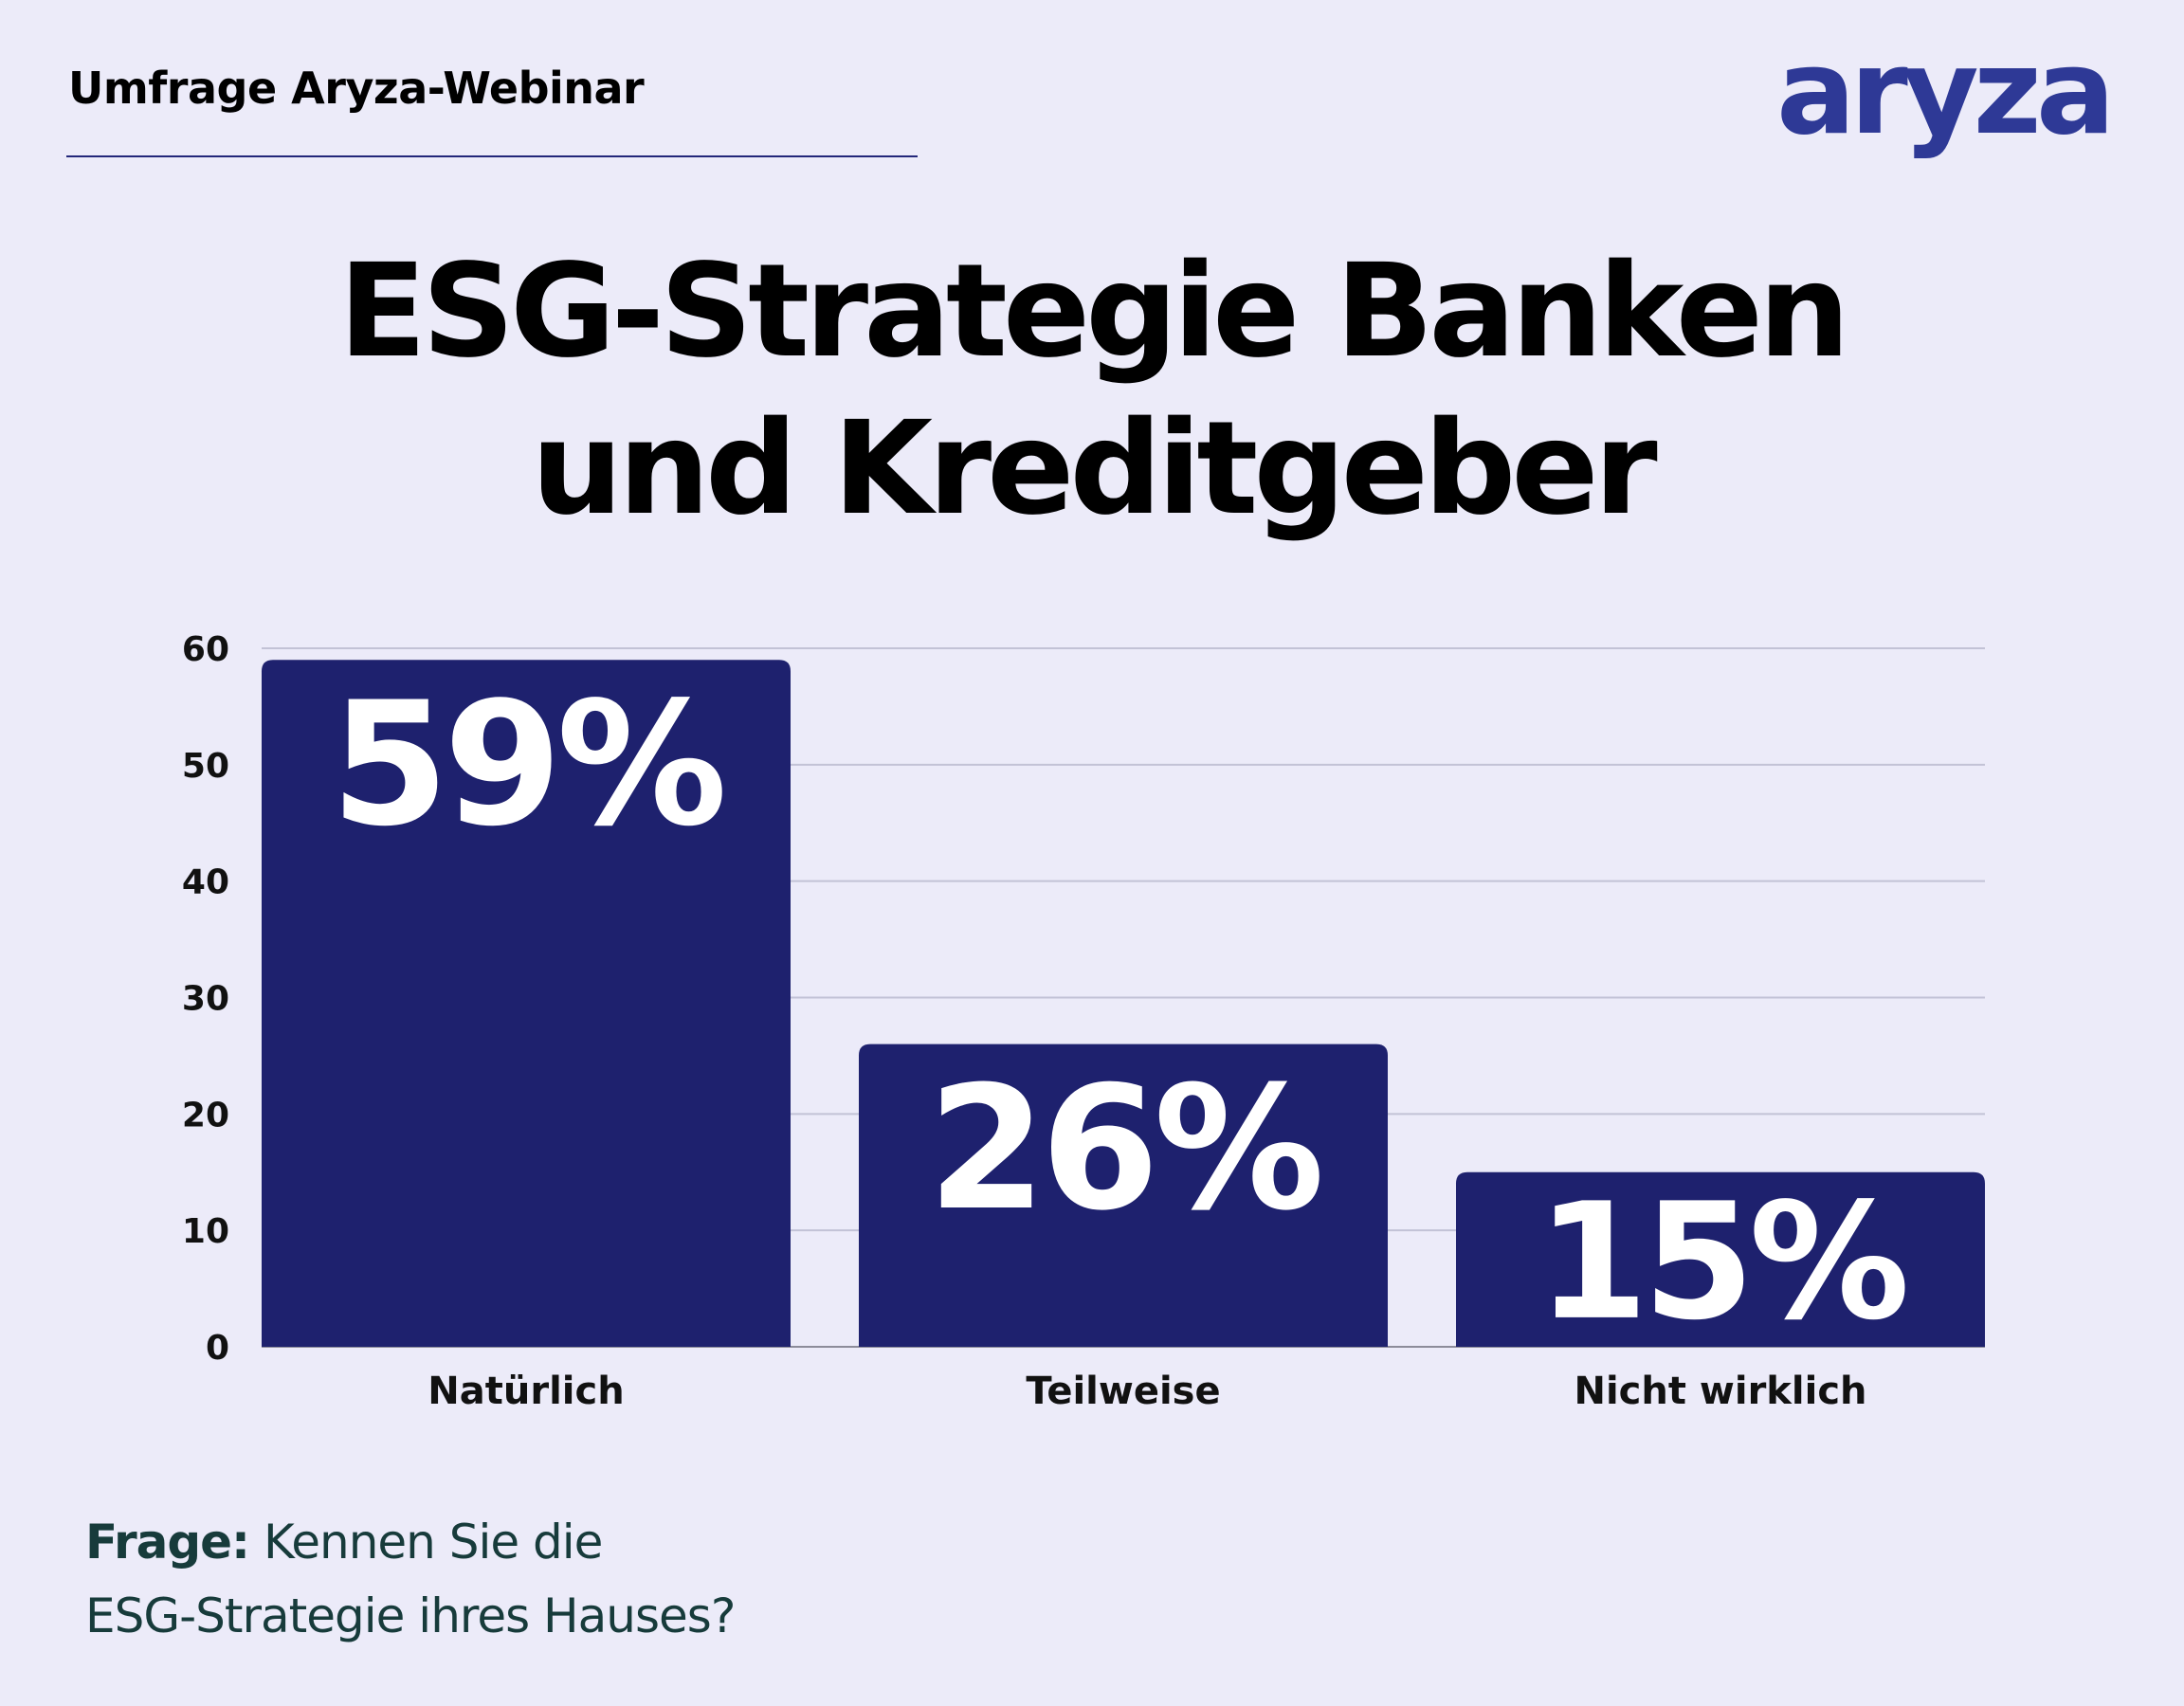  I want to click on y-tick-label-40: 40, so click(205, 882).